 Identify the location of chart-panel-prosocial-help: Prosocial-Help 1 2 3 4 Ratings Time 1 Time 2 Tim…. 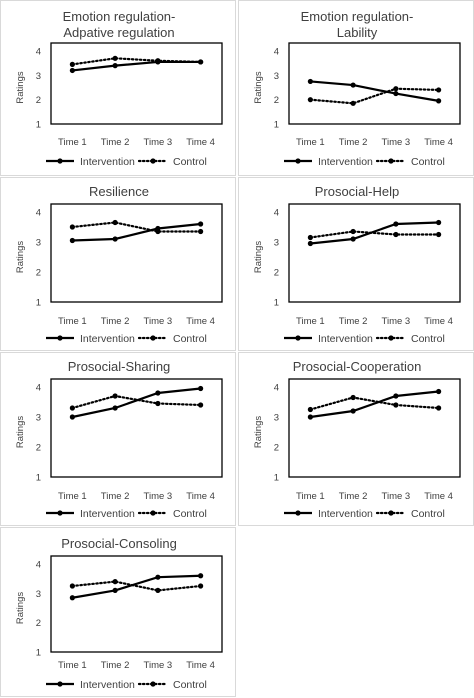
(356, 264).